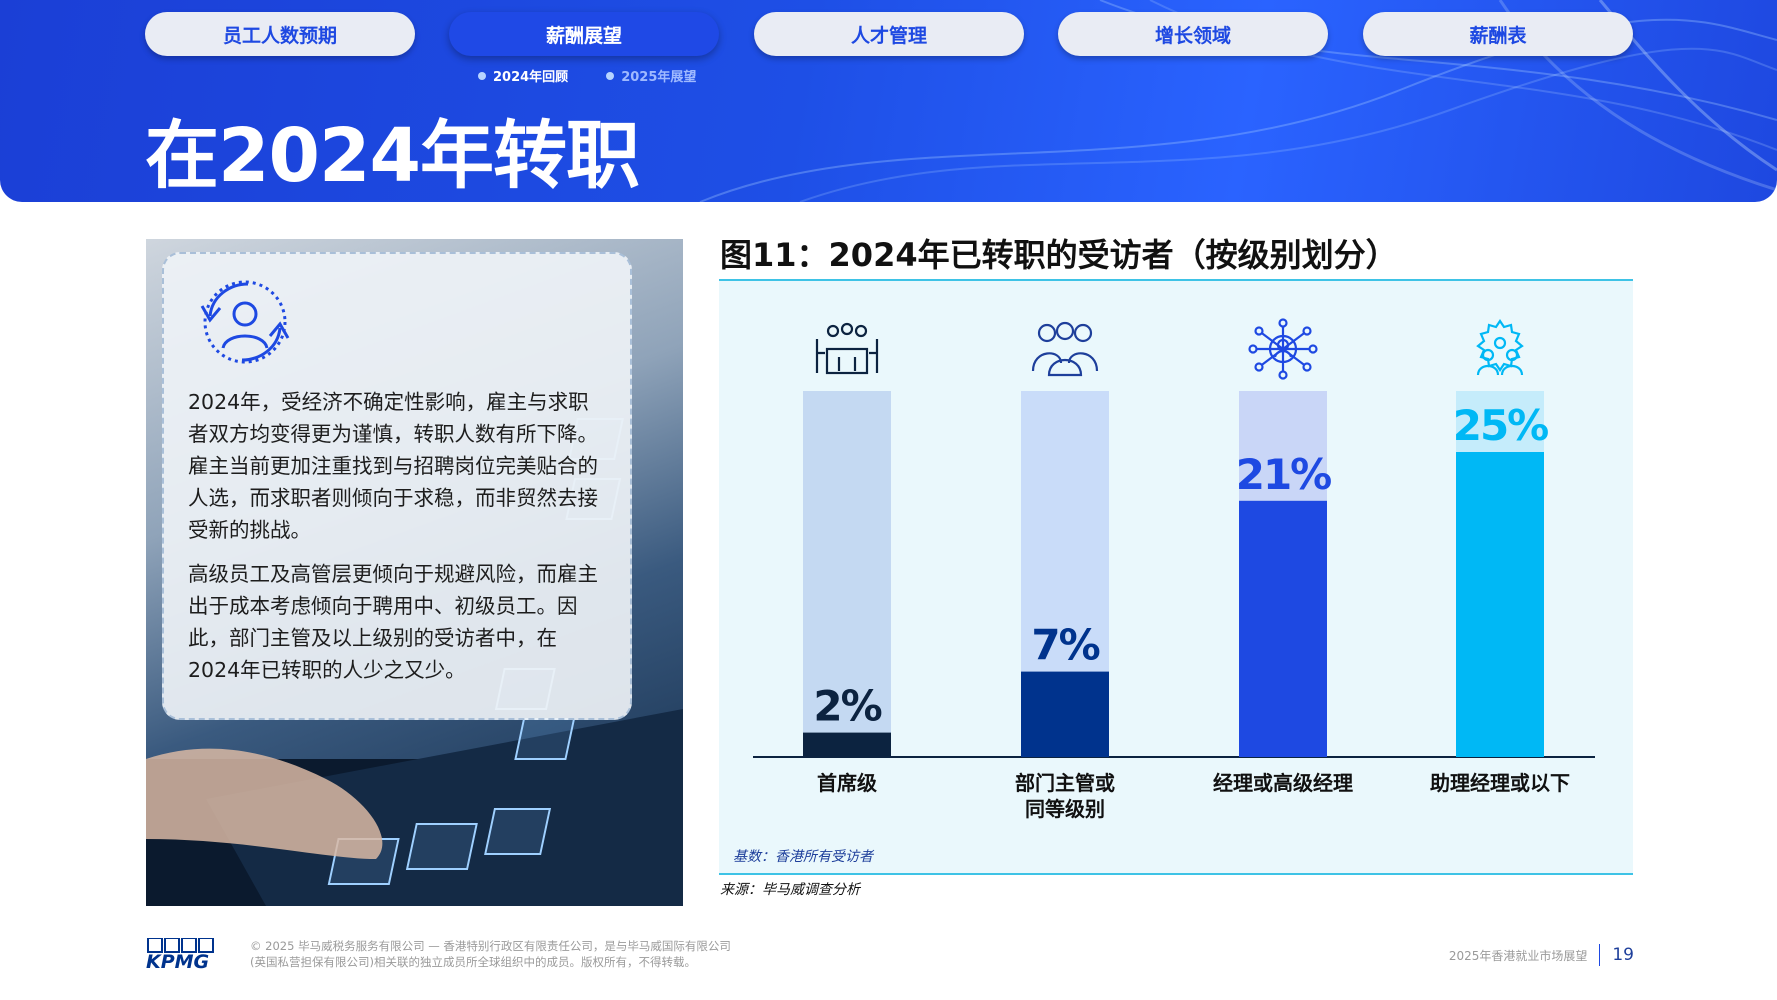 This screenshot has height=1000, width=1777. Describe the element at coordinates (1283, 349) in the screenshot. I see `network-person-icon` at that location.